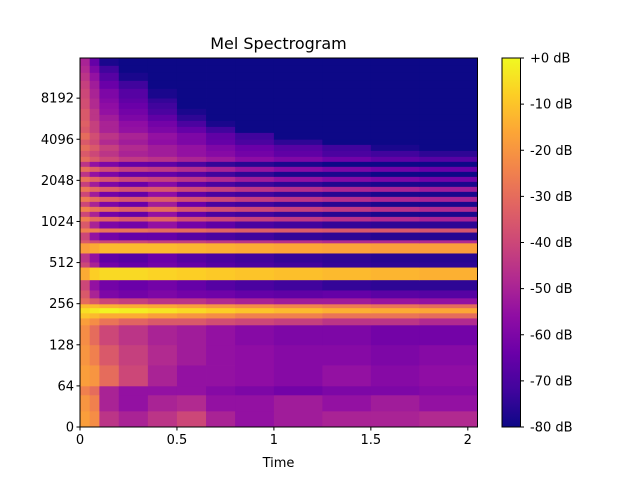 The width and height of the screenshot is (640, 484). I want to click on y-tick-label: 64, so click(65, 386).